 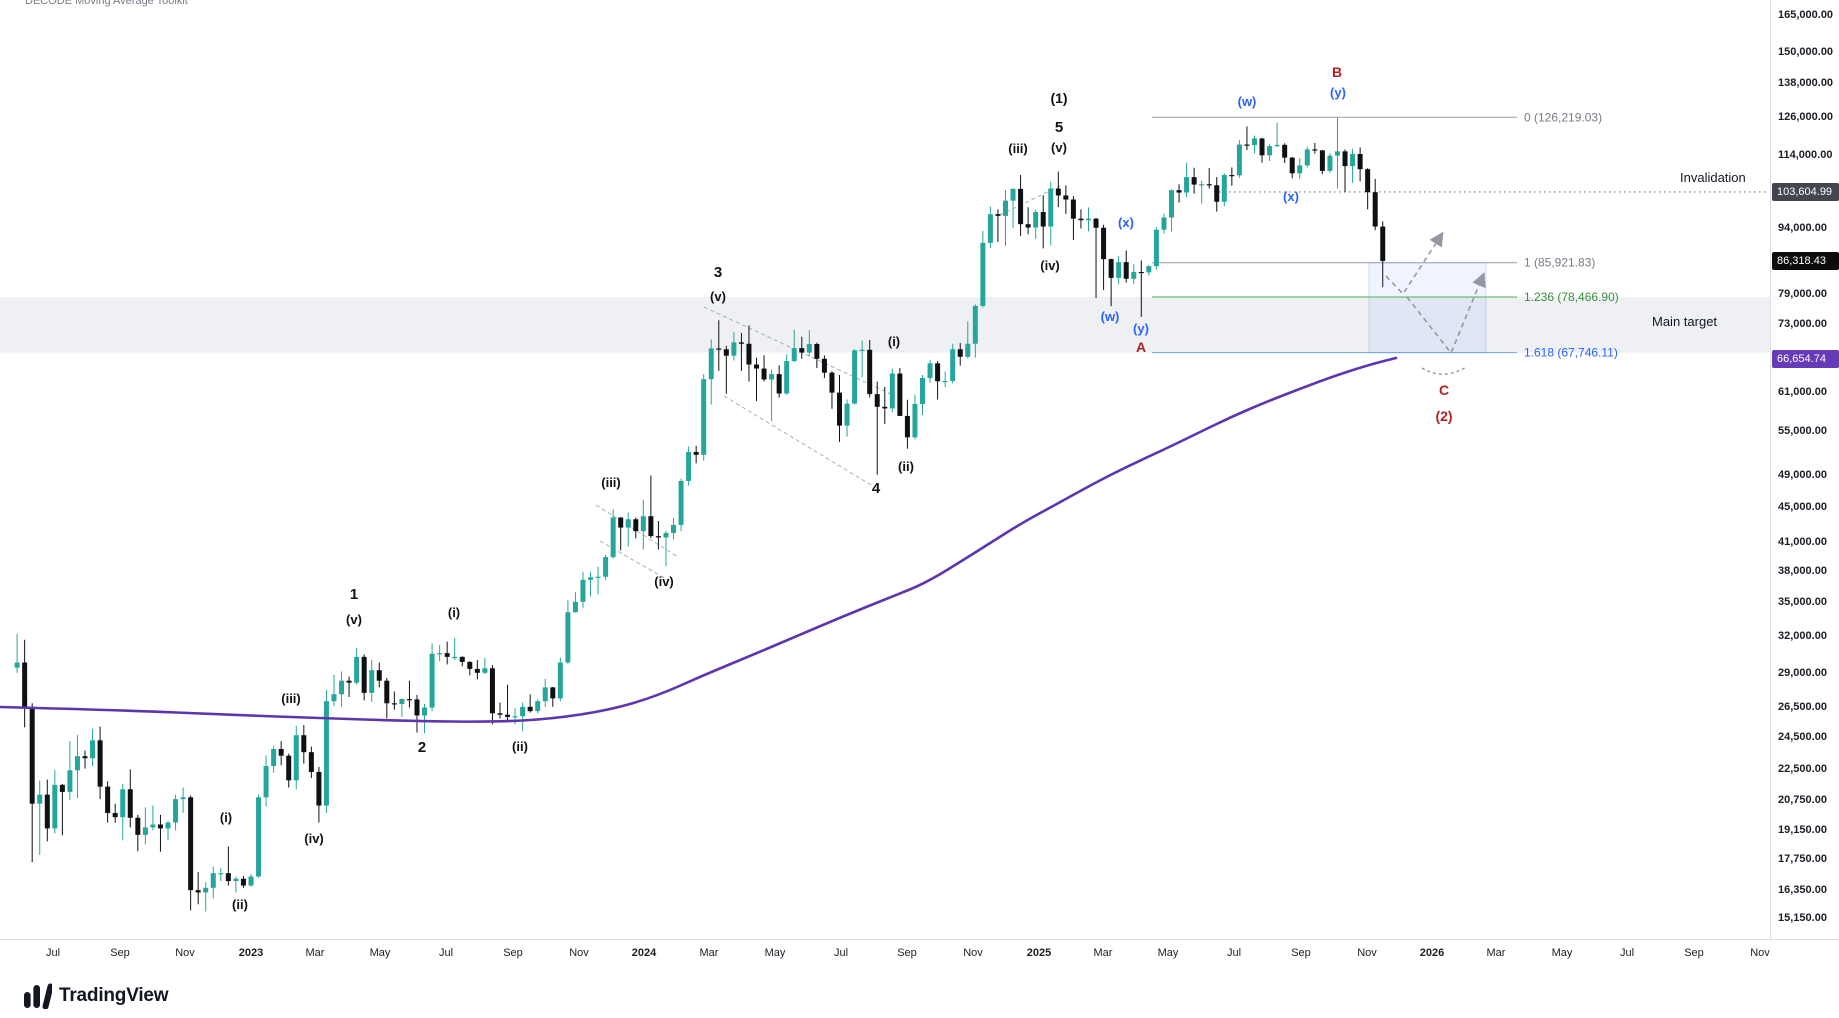 I want to click on c-label-arc, so click(x=1444, y=370).